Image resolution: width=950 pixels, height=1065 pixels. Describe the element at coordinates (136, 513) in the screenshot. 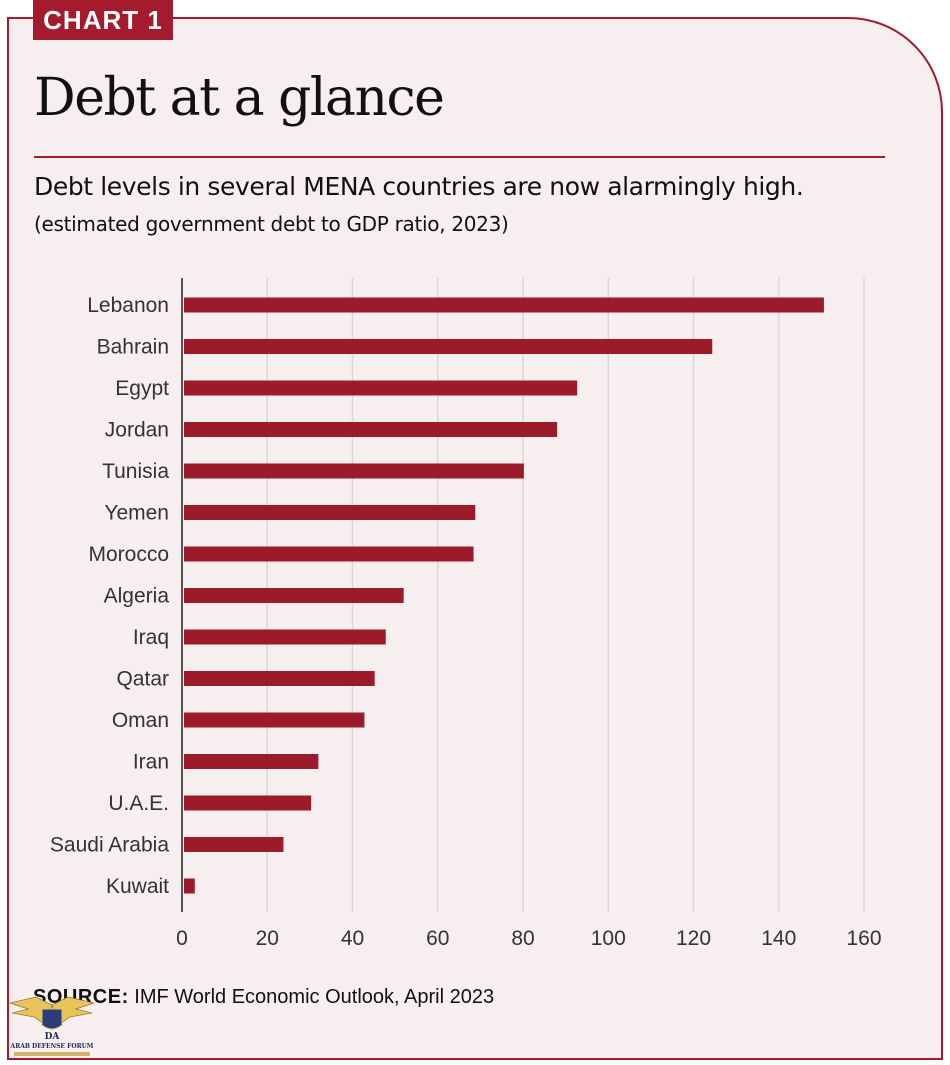

I see `category-label: Yemen` at that location.